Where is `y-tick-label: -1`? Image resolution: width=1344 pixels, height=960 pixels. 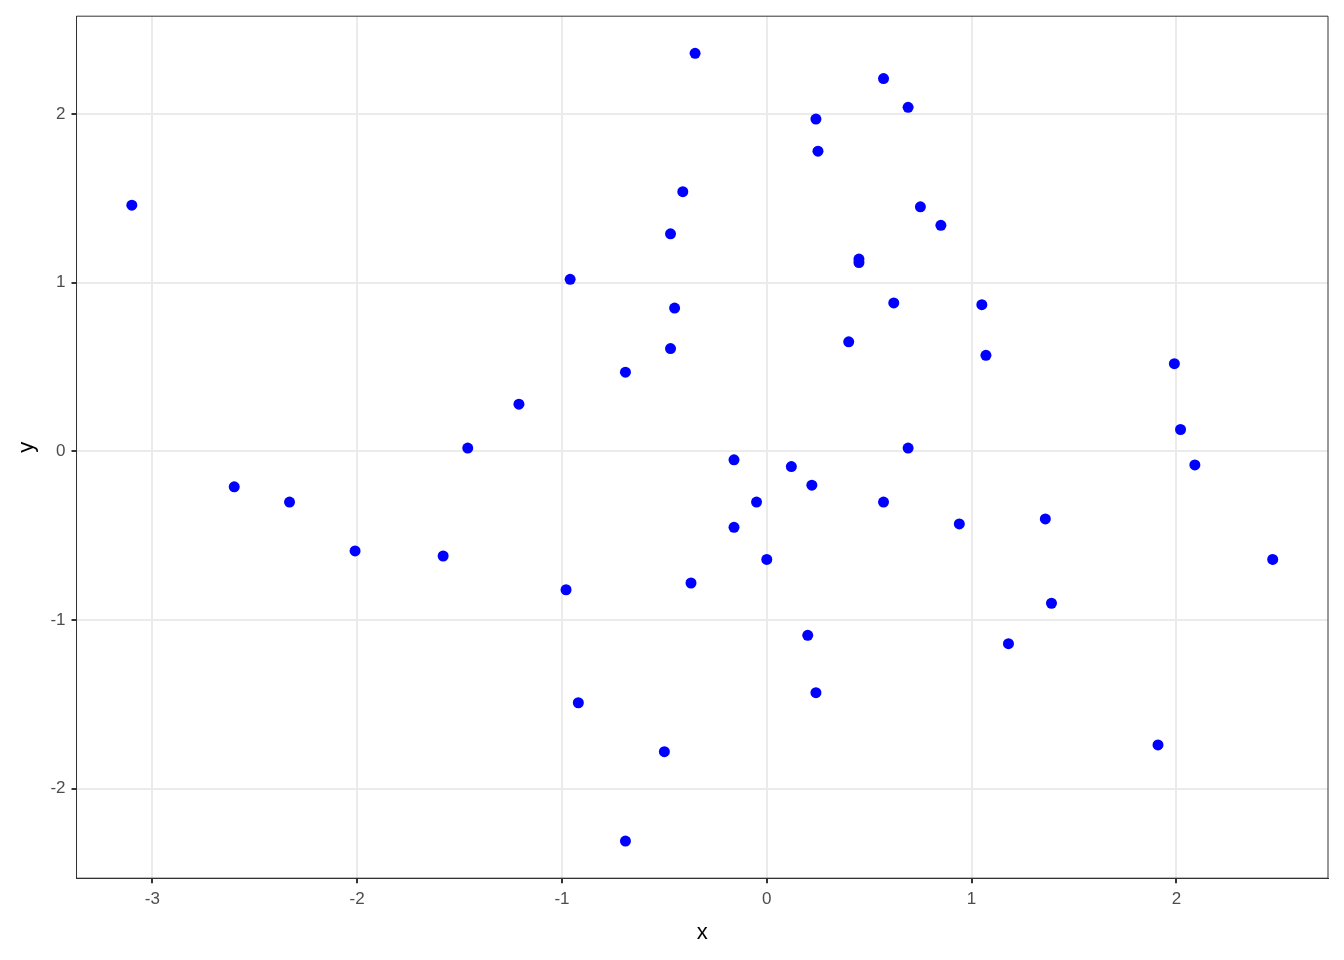 y-tick-label: -1 is located at coordinates (58, 619).